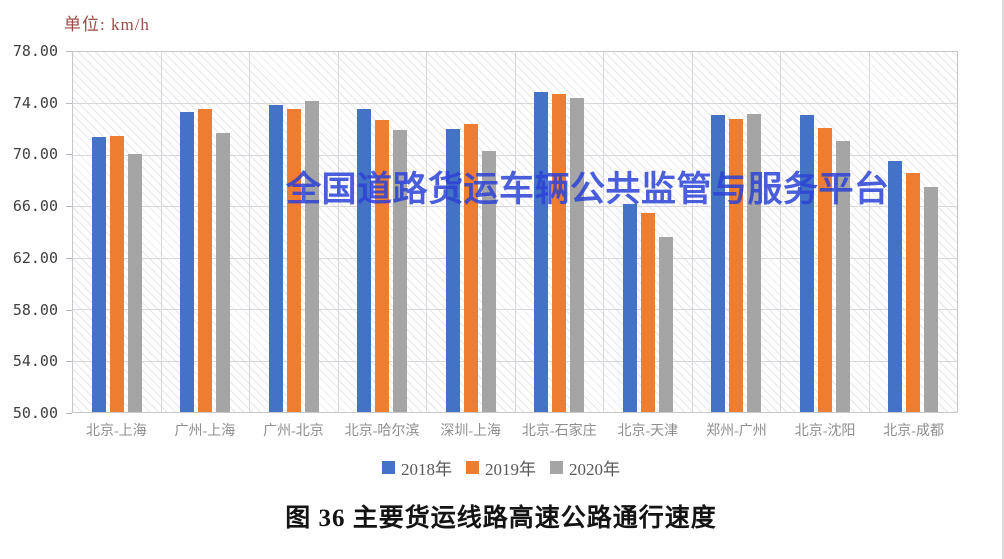 Image resolution: width=1004 pixels, height=559 pixels. What do you see at coordinates (559, 253) in the screenshot?
I see `bar-s1-c5` at bounding box center [559, 253].